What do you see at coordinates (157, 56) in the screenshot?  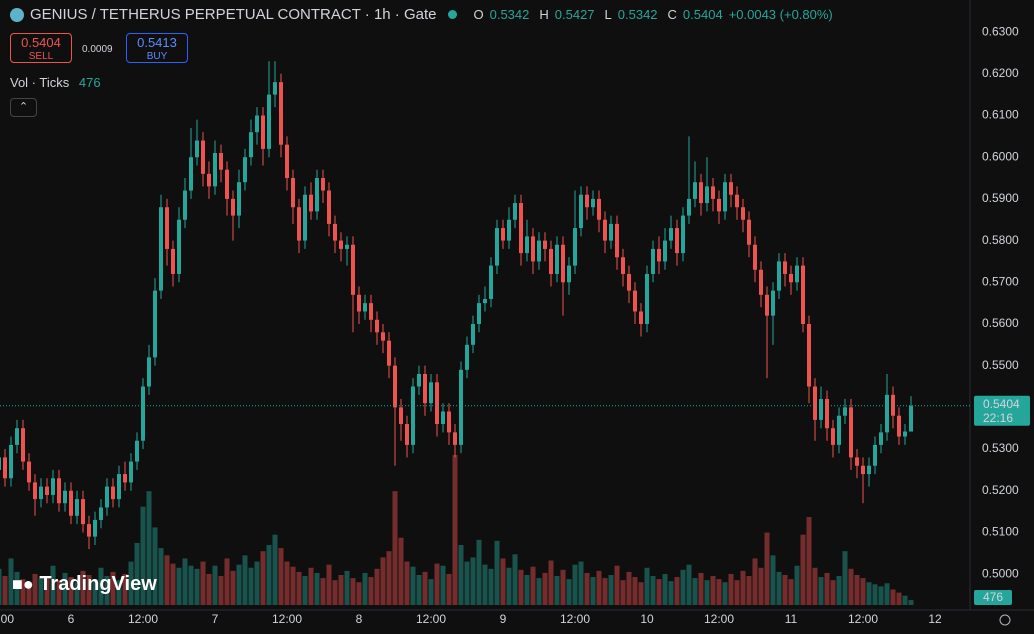 I see `buy-label: BUY` at bounding box center [157, 56].